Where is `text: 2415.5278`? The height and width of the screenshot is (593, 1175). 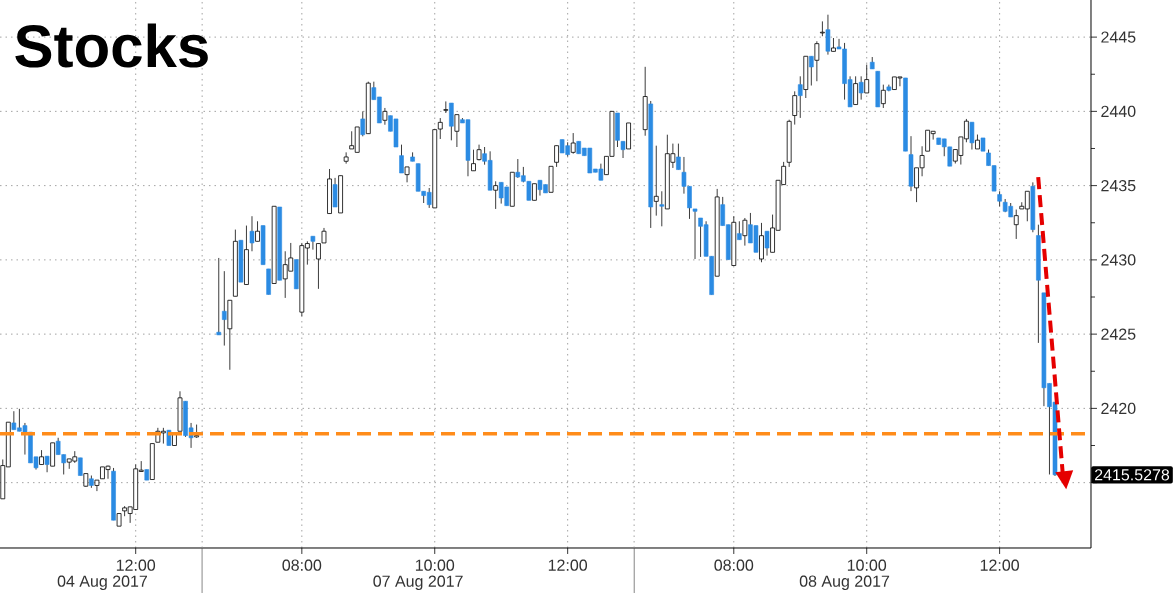
text: 2415.5278 is located at coordinates (1132, 475).